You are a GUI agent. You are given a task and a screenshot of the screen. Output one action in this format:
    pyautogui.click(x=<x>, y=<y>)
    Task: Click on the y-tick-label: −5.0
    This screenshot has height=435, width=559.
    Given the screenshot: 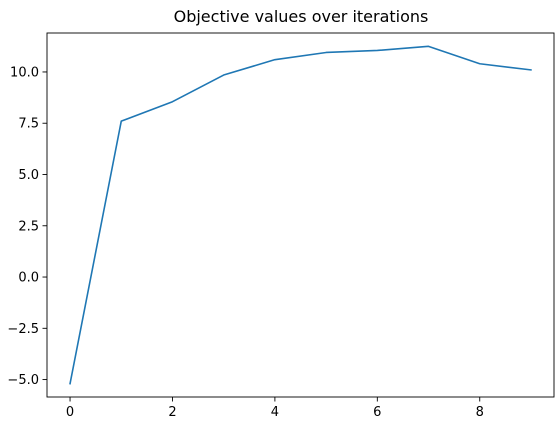 What is the action you would take?
    pyautogui.click(x=23, y=380)
    